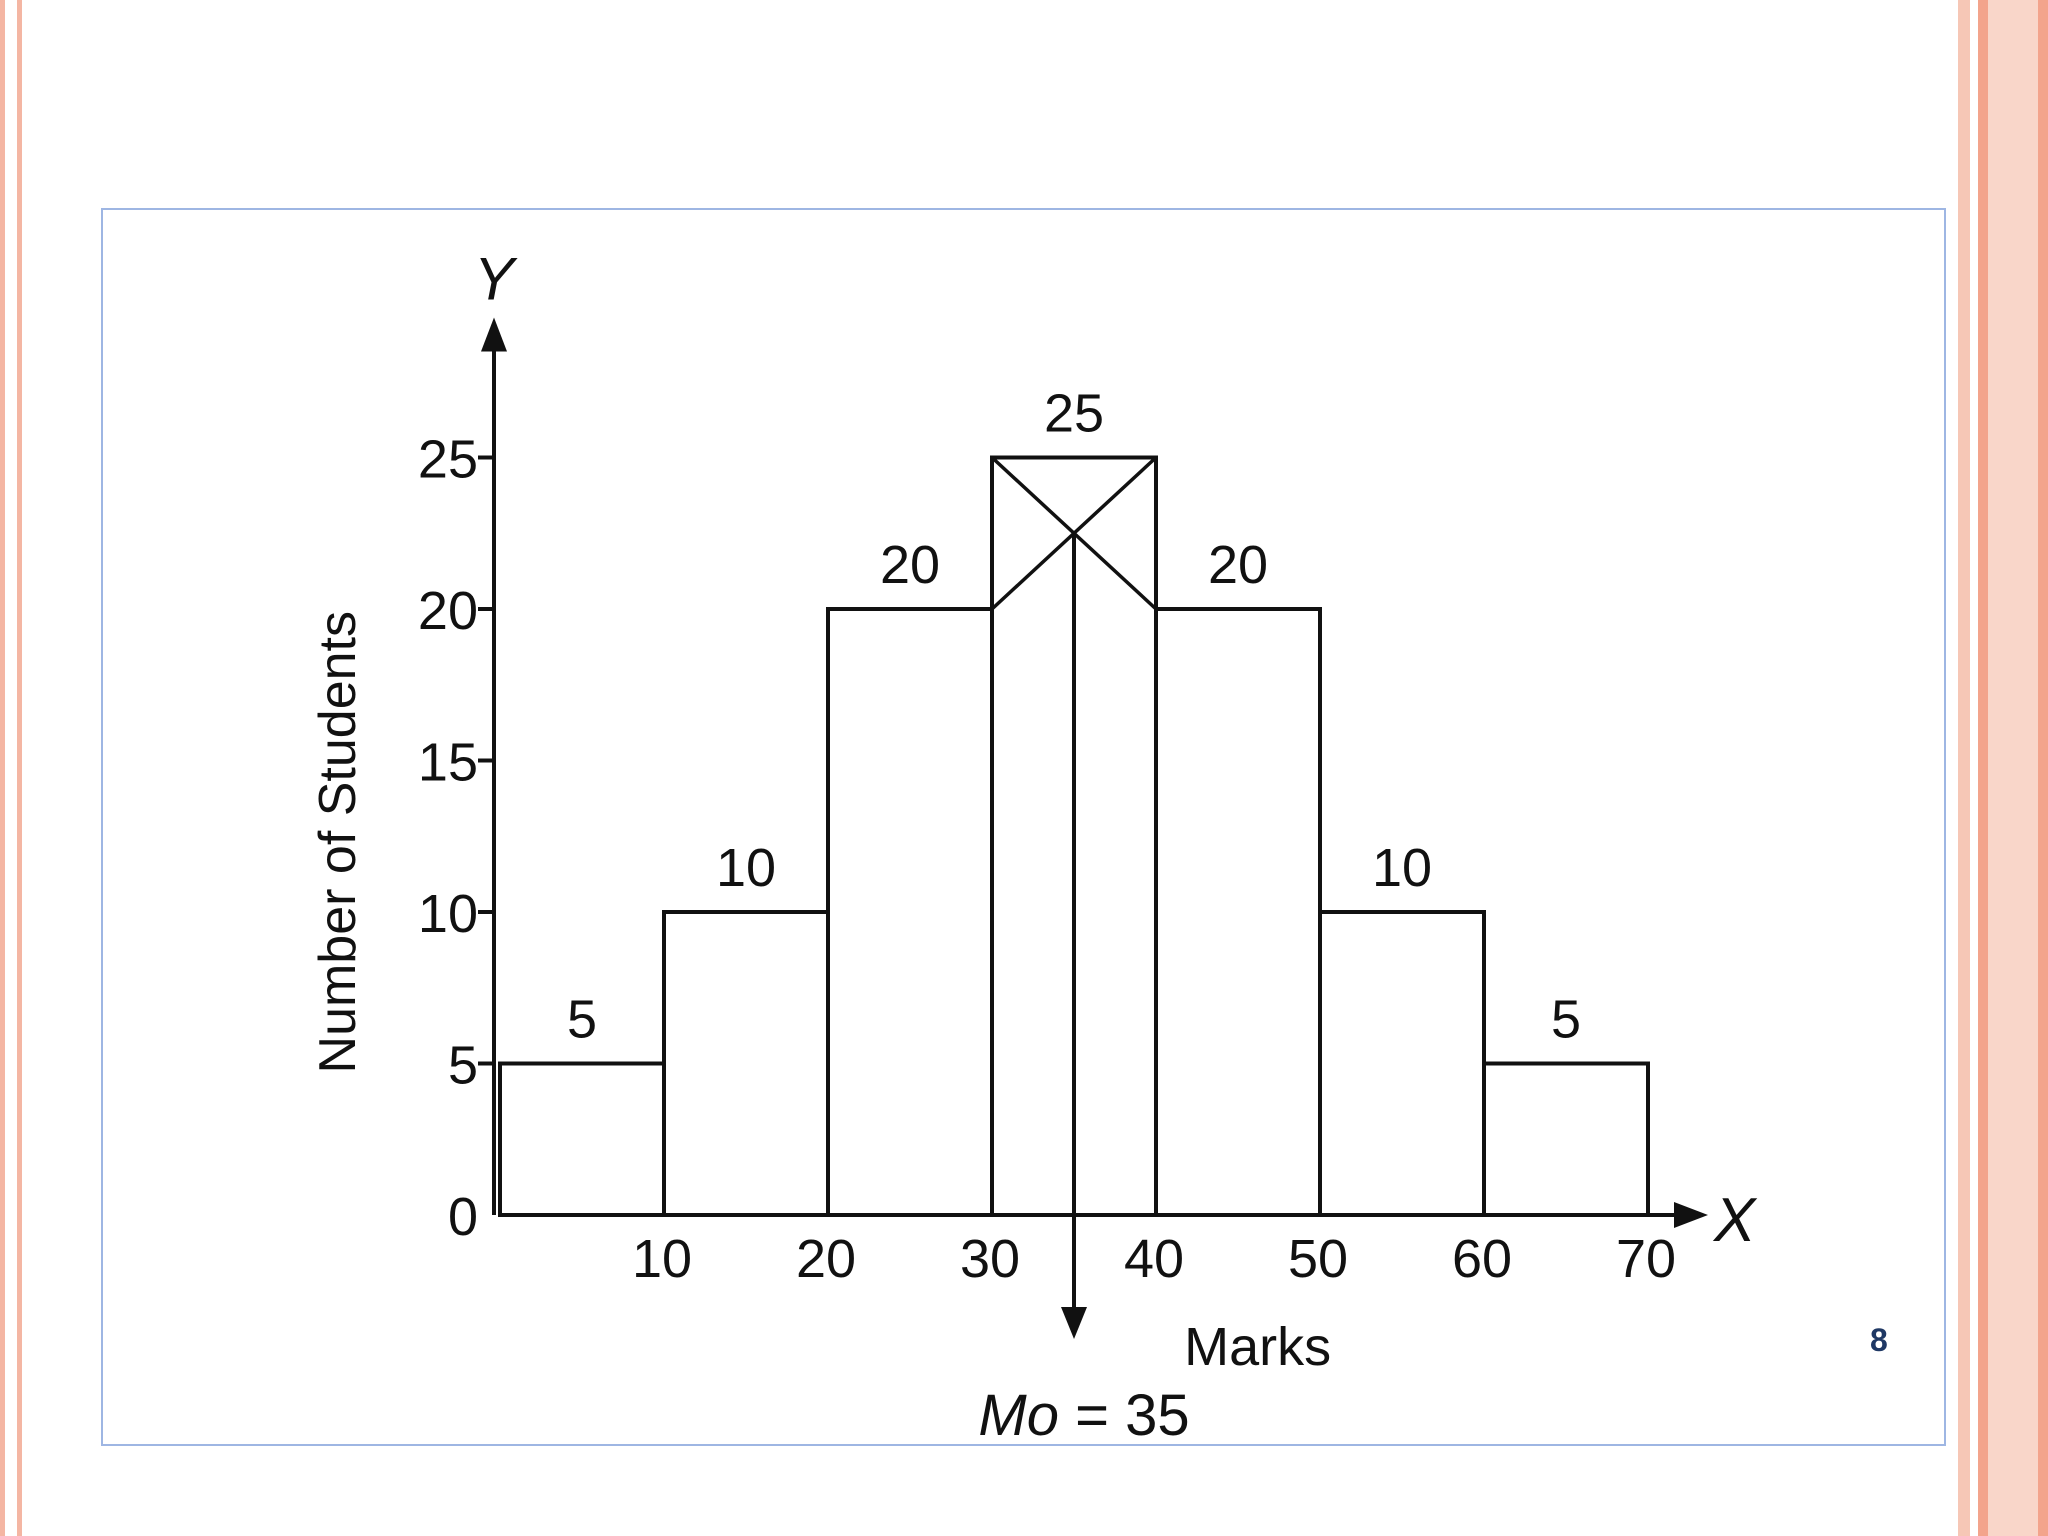  I want to click on y-tick-label: 15, so click(448, 763).